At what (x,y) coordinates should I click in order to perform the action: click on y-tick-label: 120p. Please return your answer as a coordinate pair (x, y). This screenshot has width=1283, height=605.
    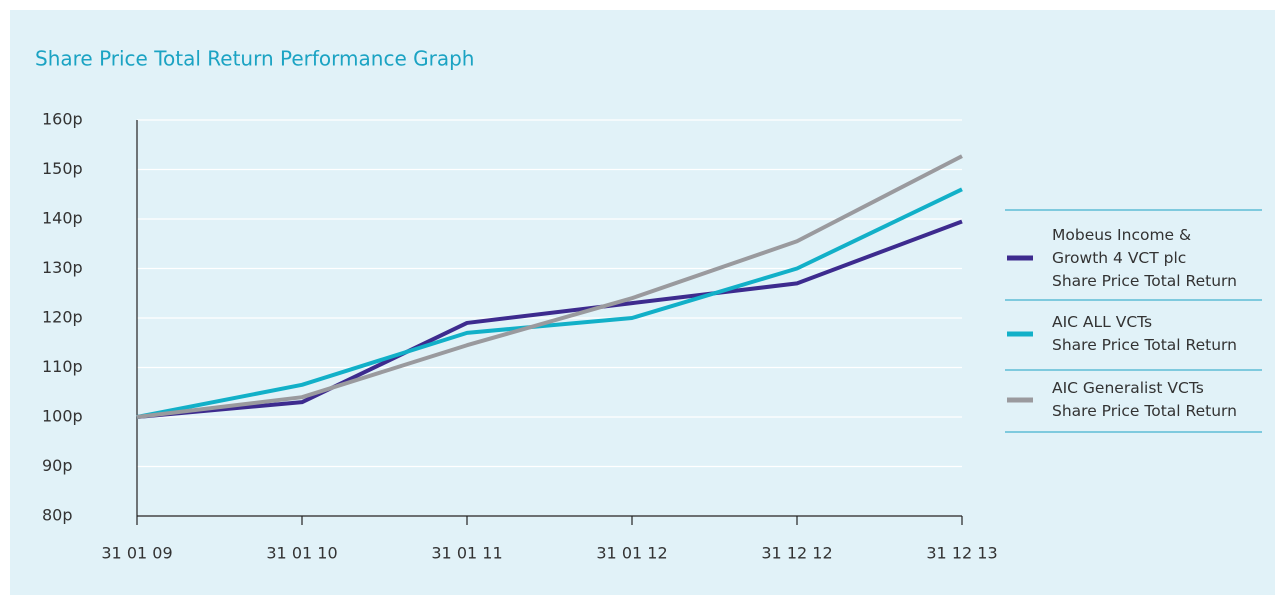
    Looking at the image, I should click on (62, 317).